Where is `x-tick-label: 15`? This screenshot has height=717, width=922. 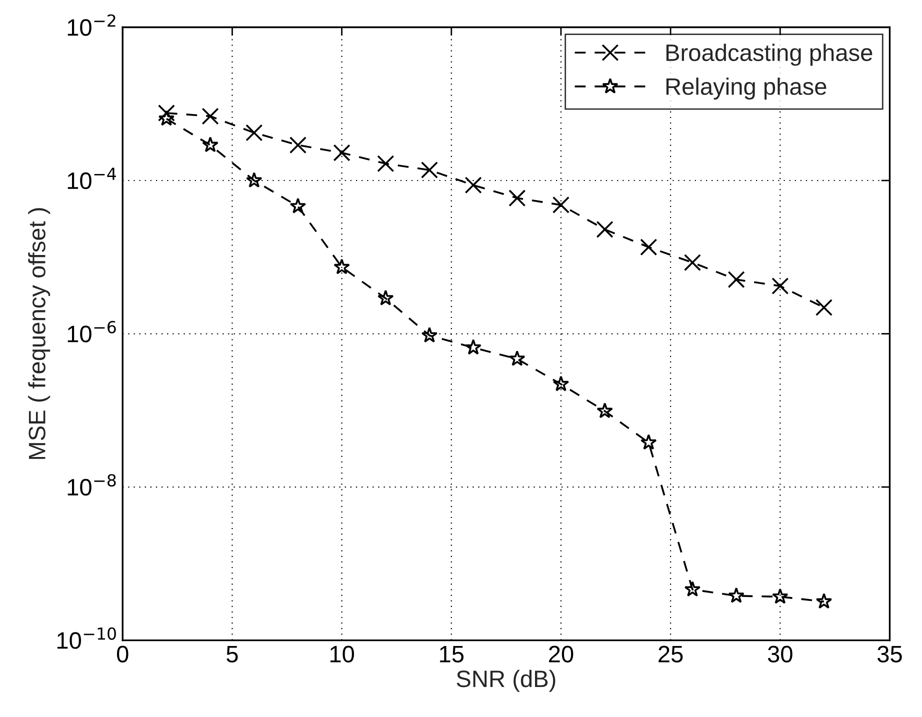 x-tick-label: 15 is located at coordinates (452, 654).